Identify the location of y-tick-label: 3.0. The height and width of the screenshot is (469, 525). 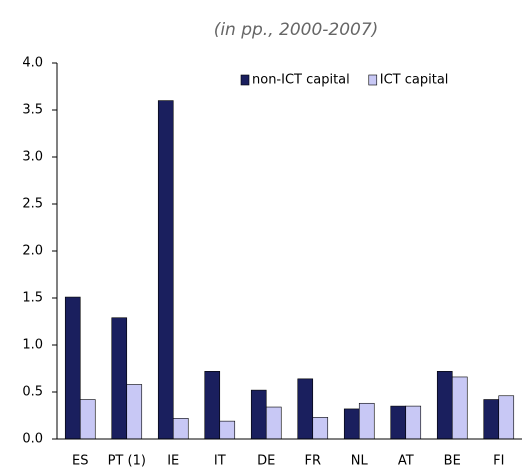
(32, 157).